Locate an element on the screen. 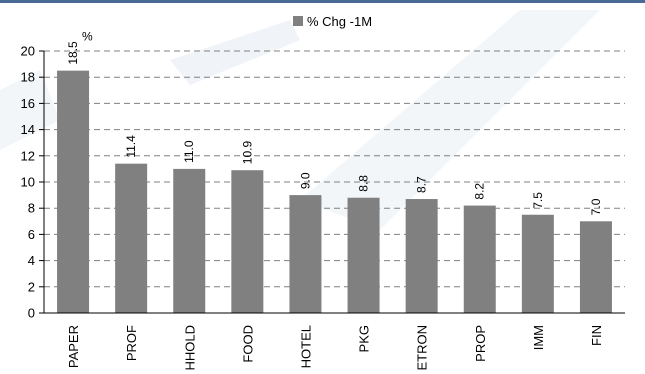 The image size is (645, 374). value-label: 9.0 is located at coordinates (305, 180).